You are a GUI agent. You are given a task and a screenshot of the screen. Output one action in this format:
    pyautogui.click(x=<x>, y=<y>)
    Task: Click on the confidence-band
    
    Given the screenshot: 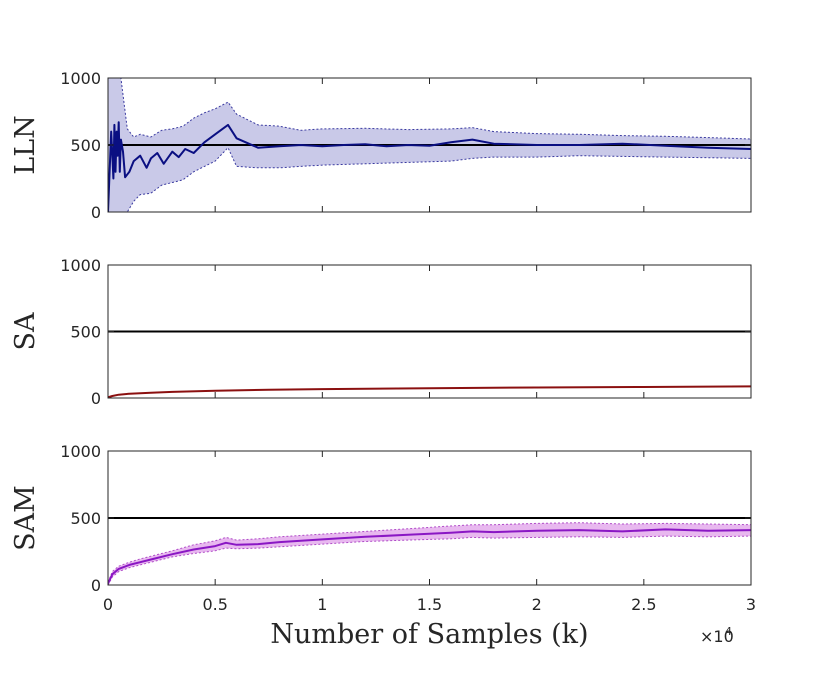 What is the action you would take?
    pyautogui.click(x=429, y=553)
    